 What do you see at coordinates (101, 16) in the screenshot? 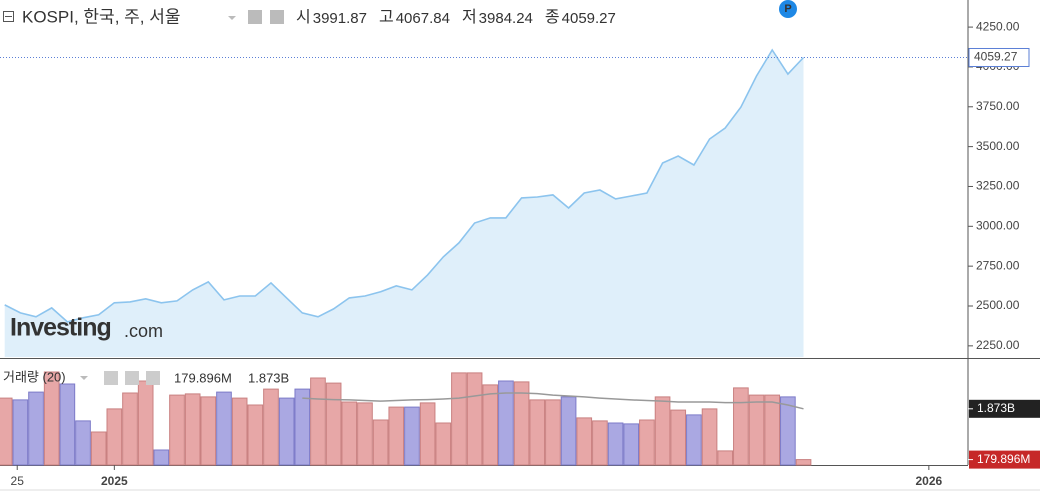
I see `chart-title: KOSPI, 한국, 주, 서울` at bounding box center [101, 16].